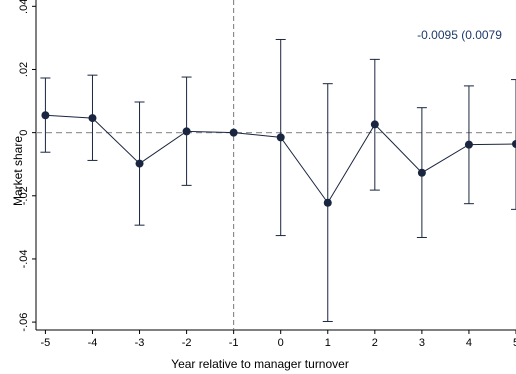  Describe the element at coordinates (328, 343) in the screenshot. I see `x-tick-label: 1` at that location.